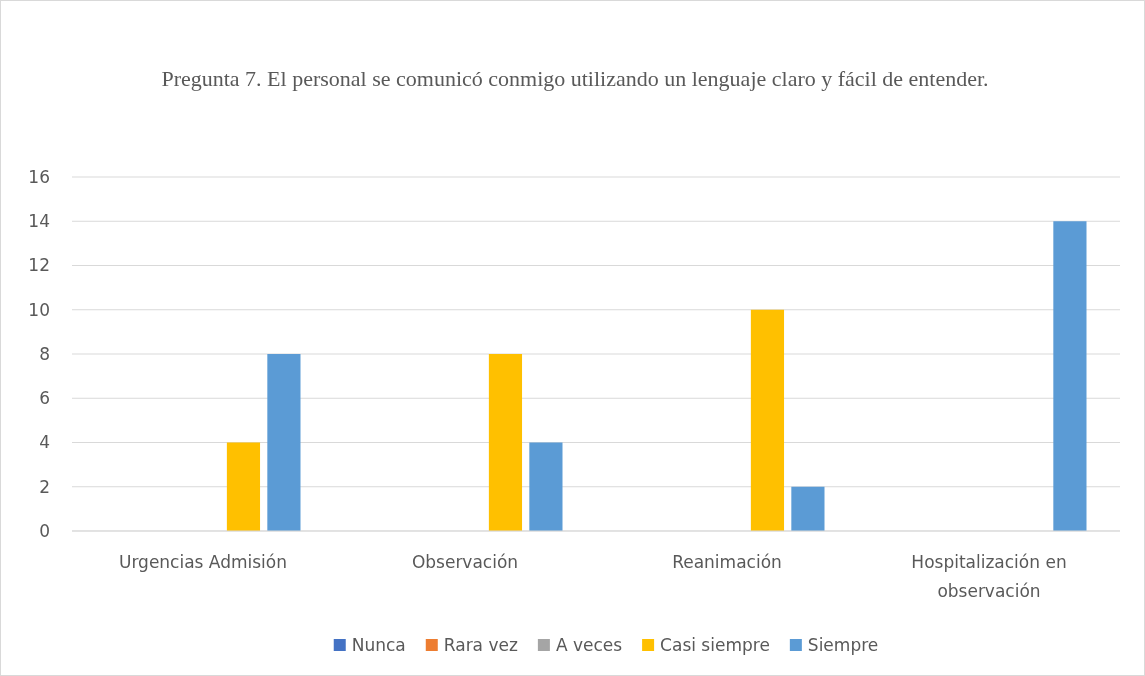 This screenshot has height=676, width=1145. I want to click on legend-label: Casi siempre, so click(715, 645).